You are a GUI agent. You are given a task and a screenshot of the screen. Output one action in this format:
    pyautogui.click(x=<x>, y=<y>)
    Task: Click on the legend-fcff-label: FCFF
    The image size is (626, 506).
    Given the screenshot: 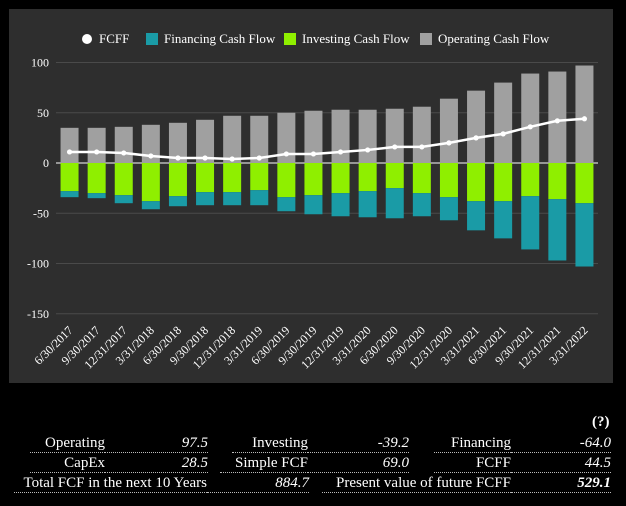 What is the action you would take?
    pyautogui.click(x=114, y=38)
    